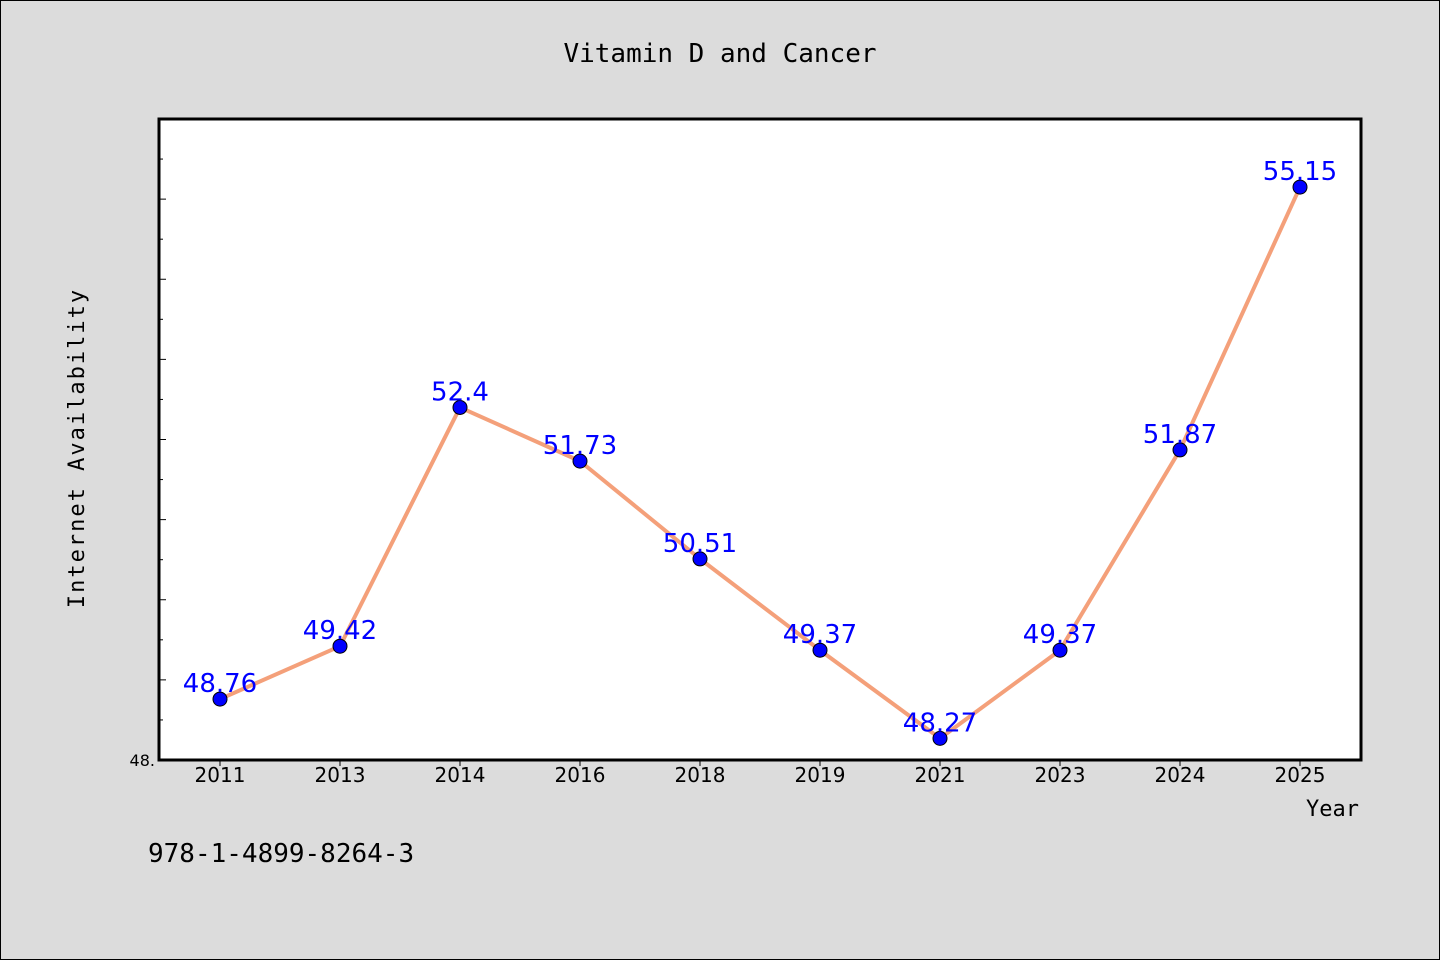 This screenshot has width=1440, height=960. What do you see at coordinates (162, 439) in the screenshot?
I see `y-axis-ticks` at bounding box center [162, 439].